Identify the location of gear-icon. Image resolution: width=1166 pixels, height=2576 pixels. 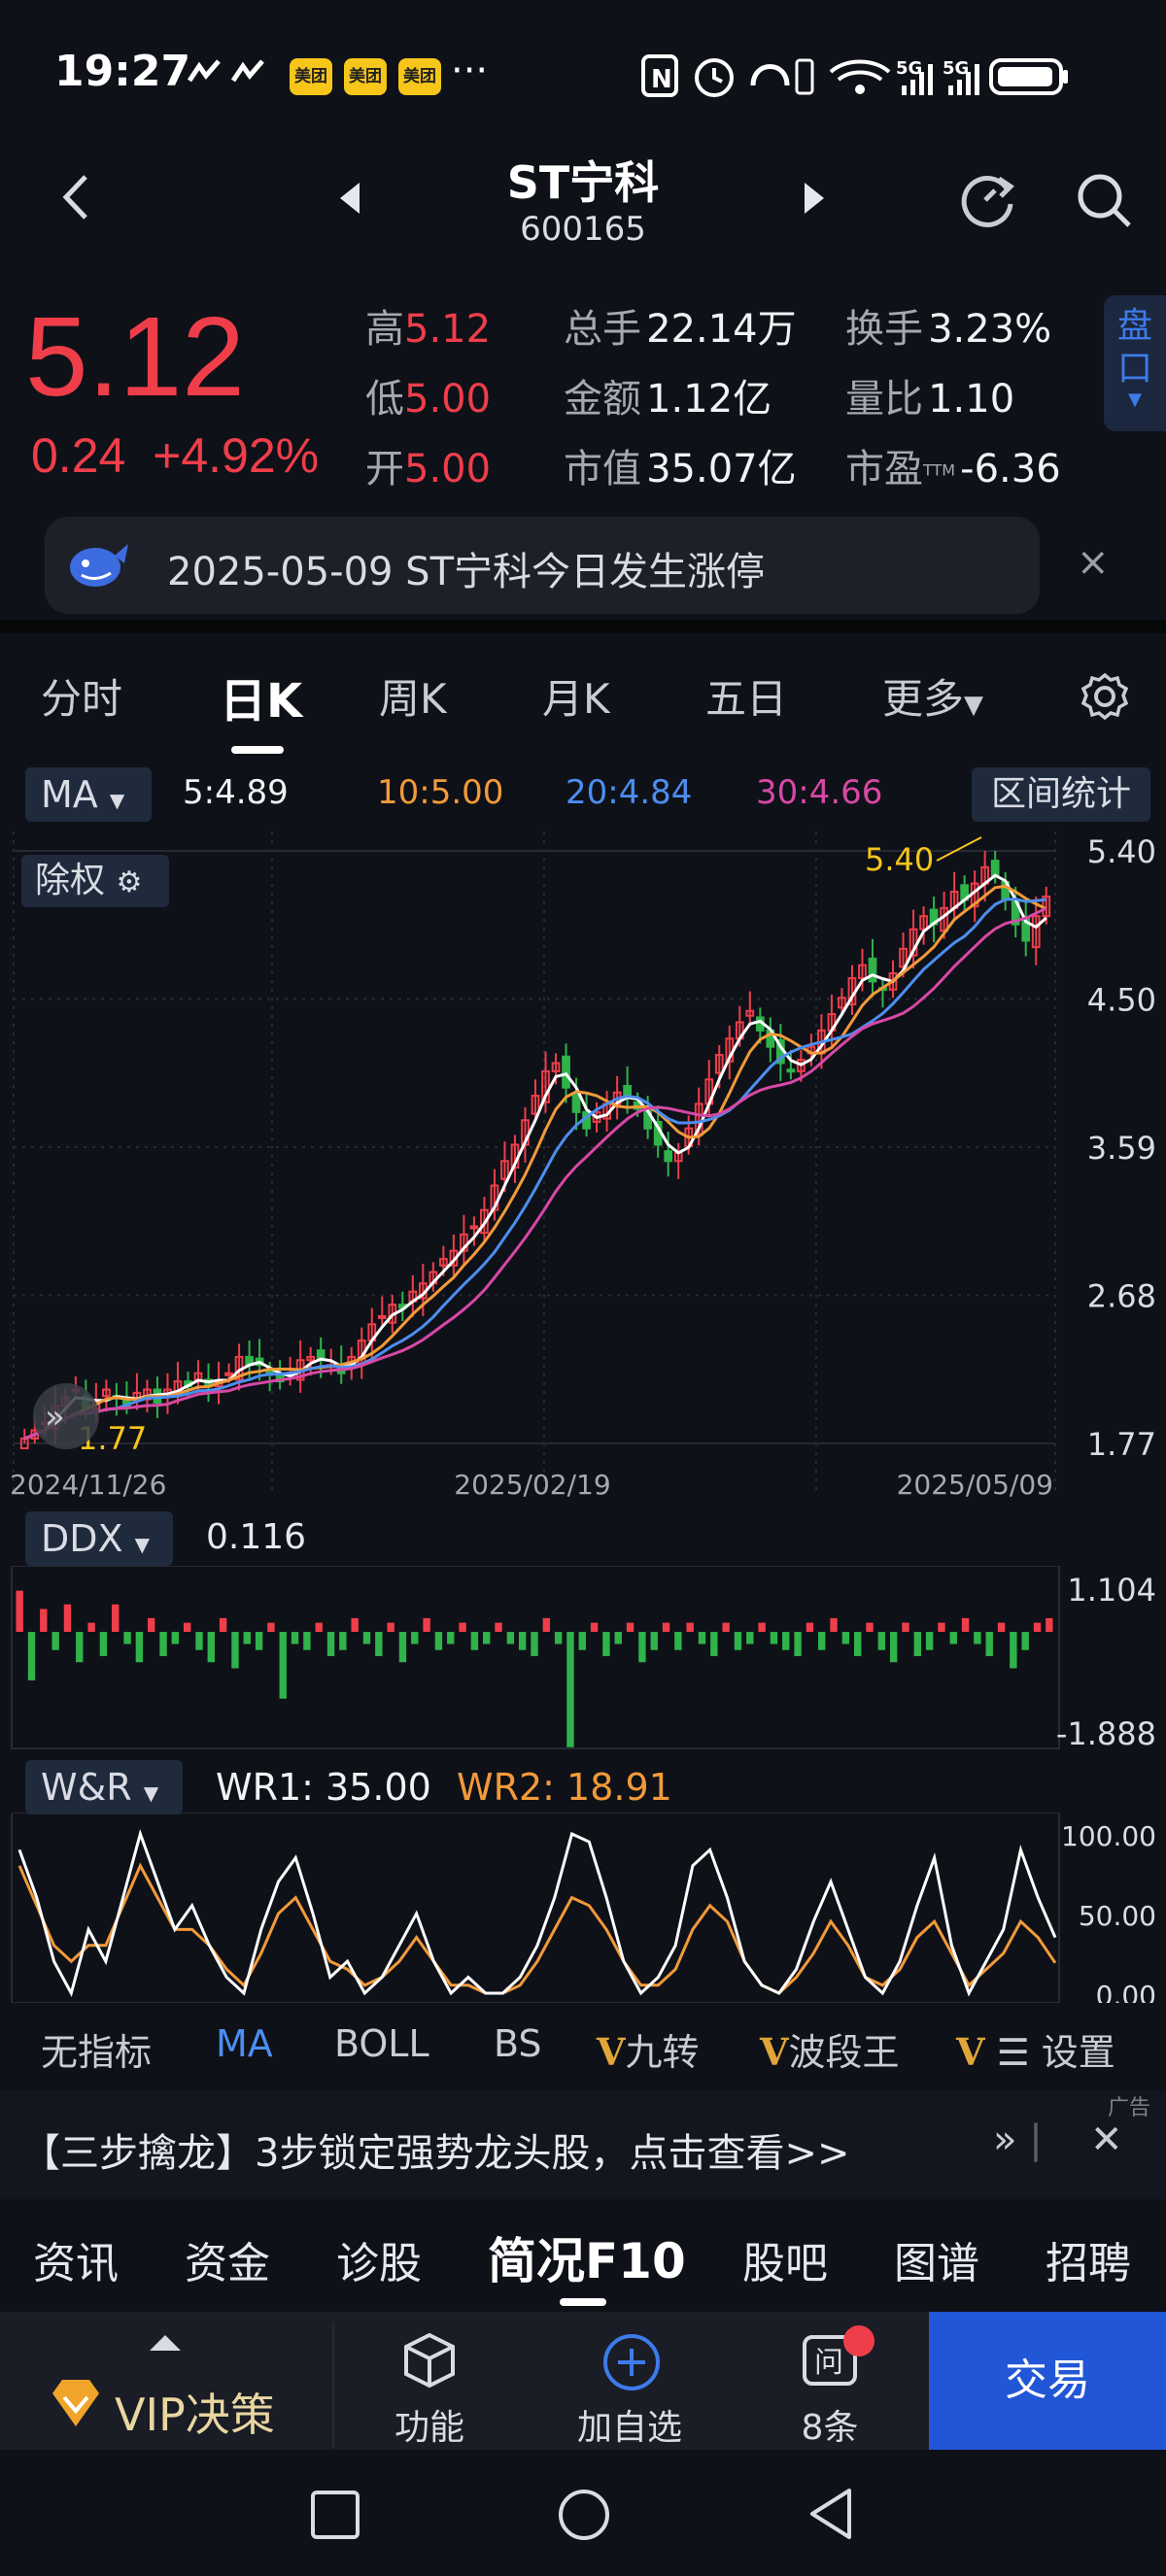
(1104, 696).